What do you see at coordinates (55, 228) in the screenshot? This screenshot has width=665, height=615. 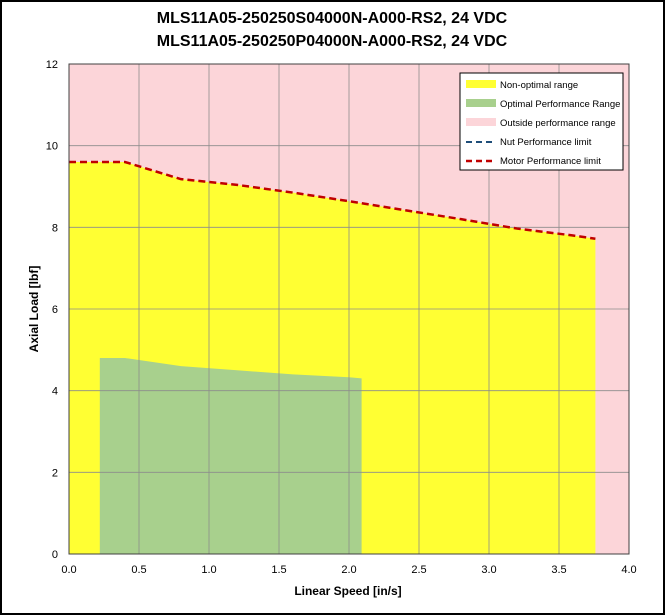 I see `y-tick-label: 8` at bounding box center [55, 228].